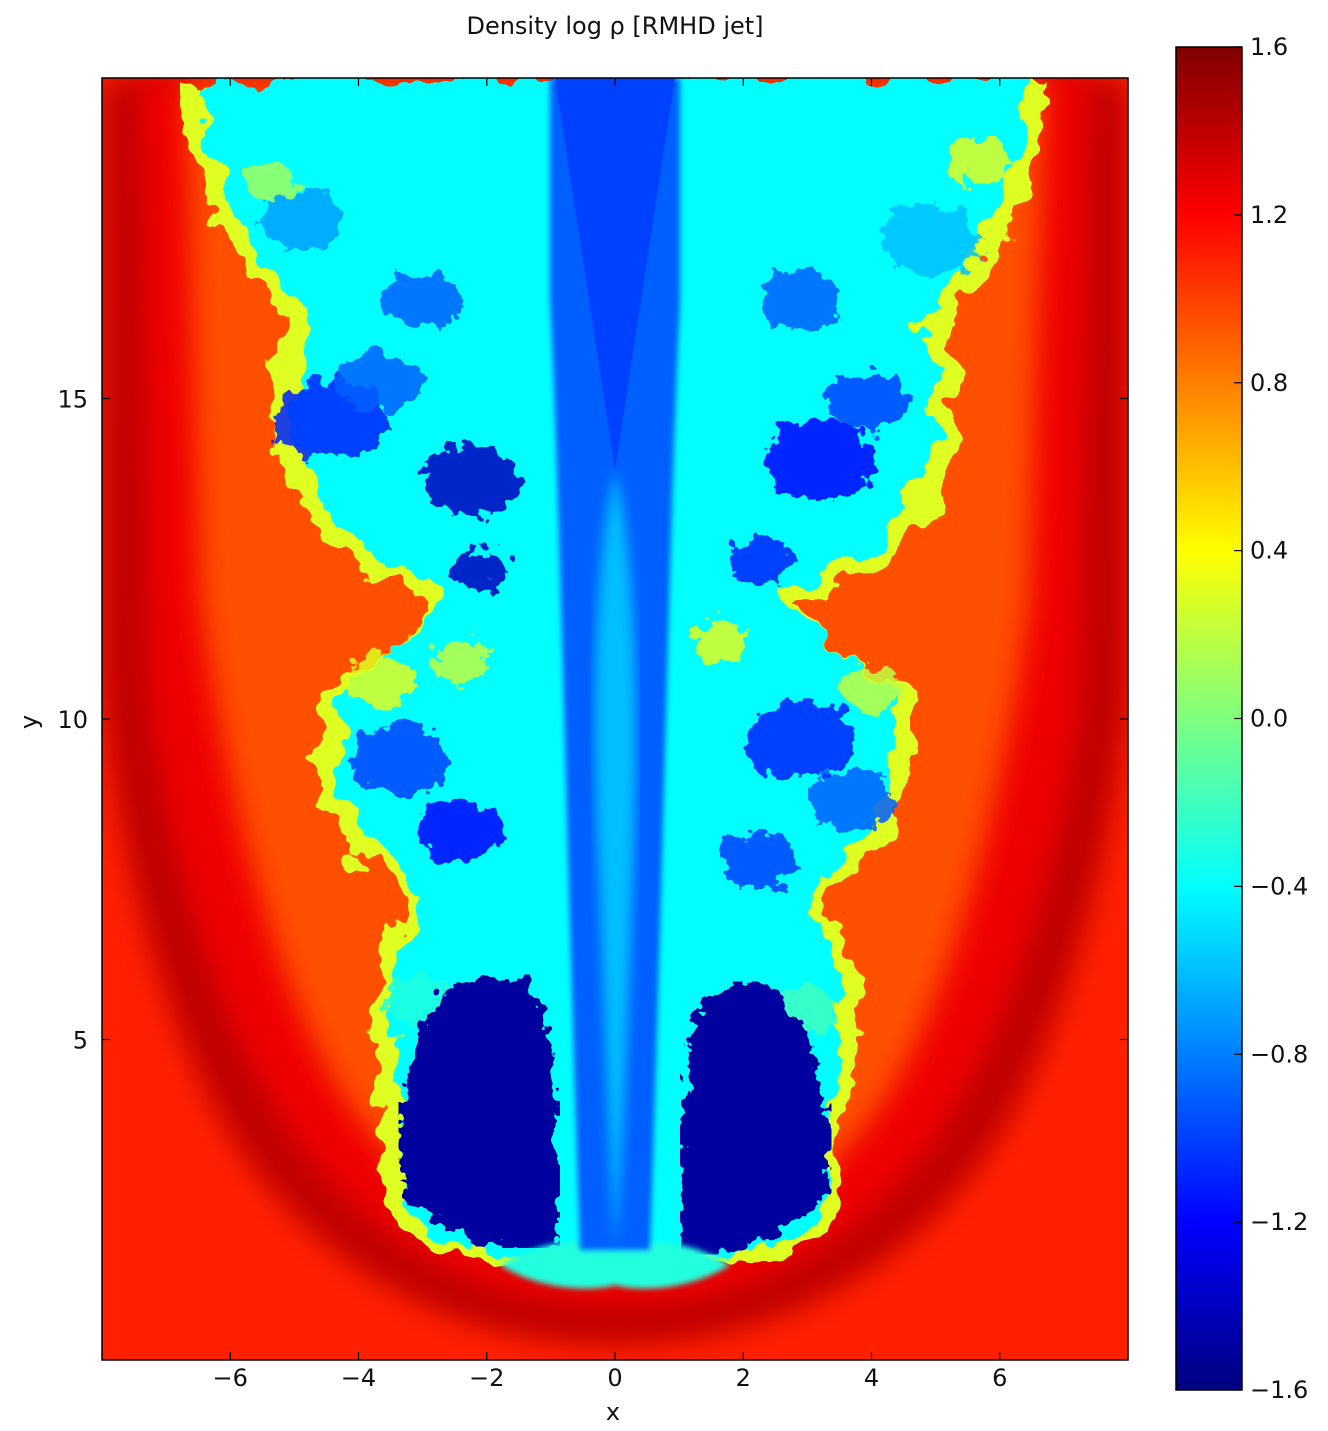 The image size is (1328, 1431). I want to click on y-tick-label: 15, so click(72, 400).